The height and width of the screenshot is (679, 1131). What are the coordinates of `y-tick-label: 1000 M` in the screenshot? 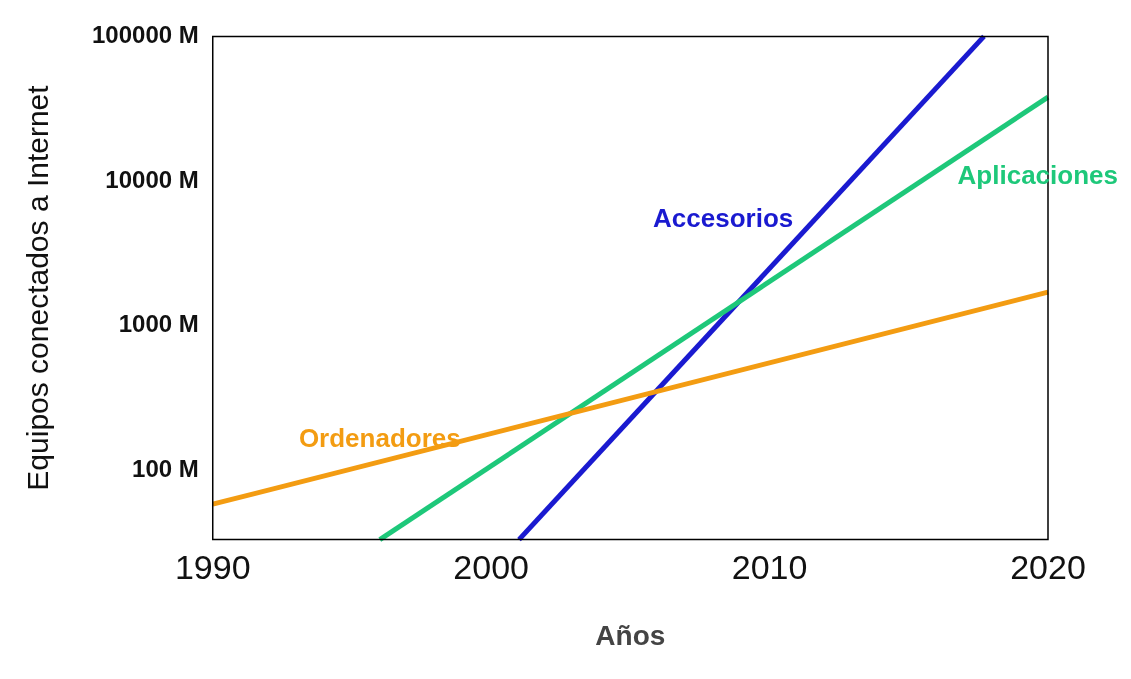 It's located at (158, 324).